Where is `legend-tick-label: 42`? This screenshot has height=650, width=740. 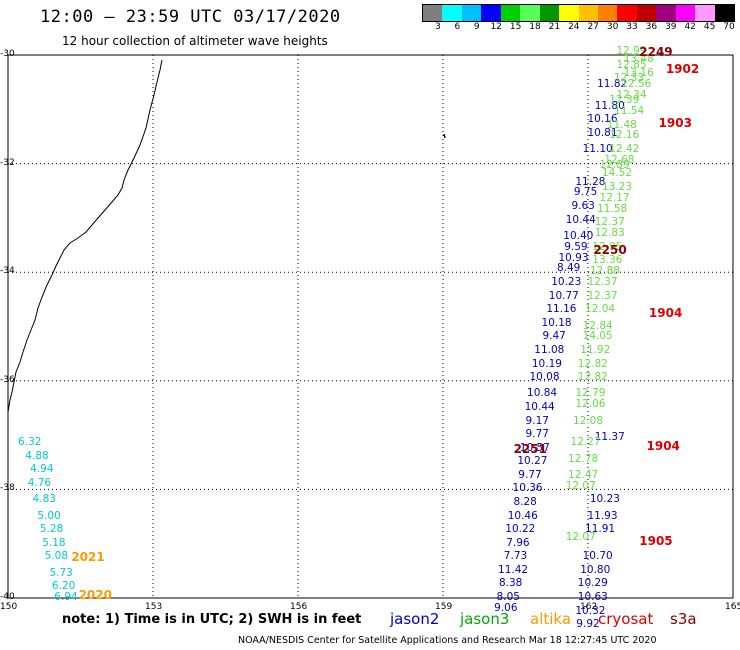
legend-tick-label: 42 is located at coordinates (690, 27).